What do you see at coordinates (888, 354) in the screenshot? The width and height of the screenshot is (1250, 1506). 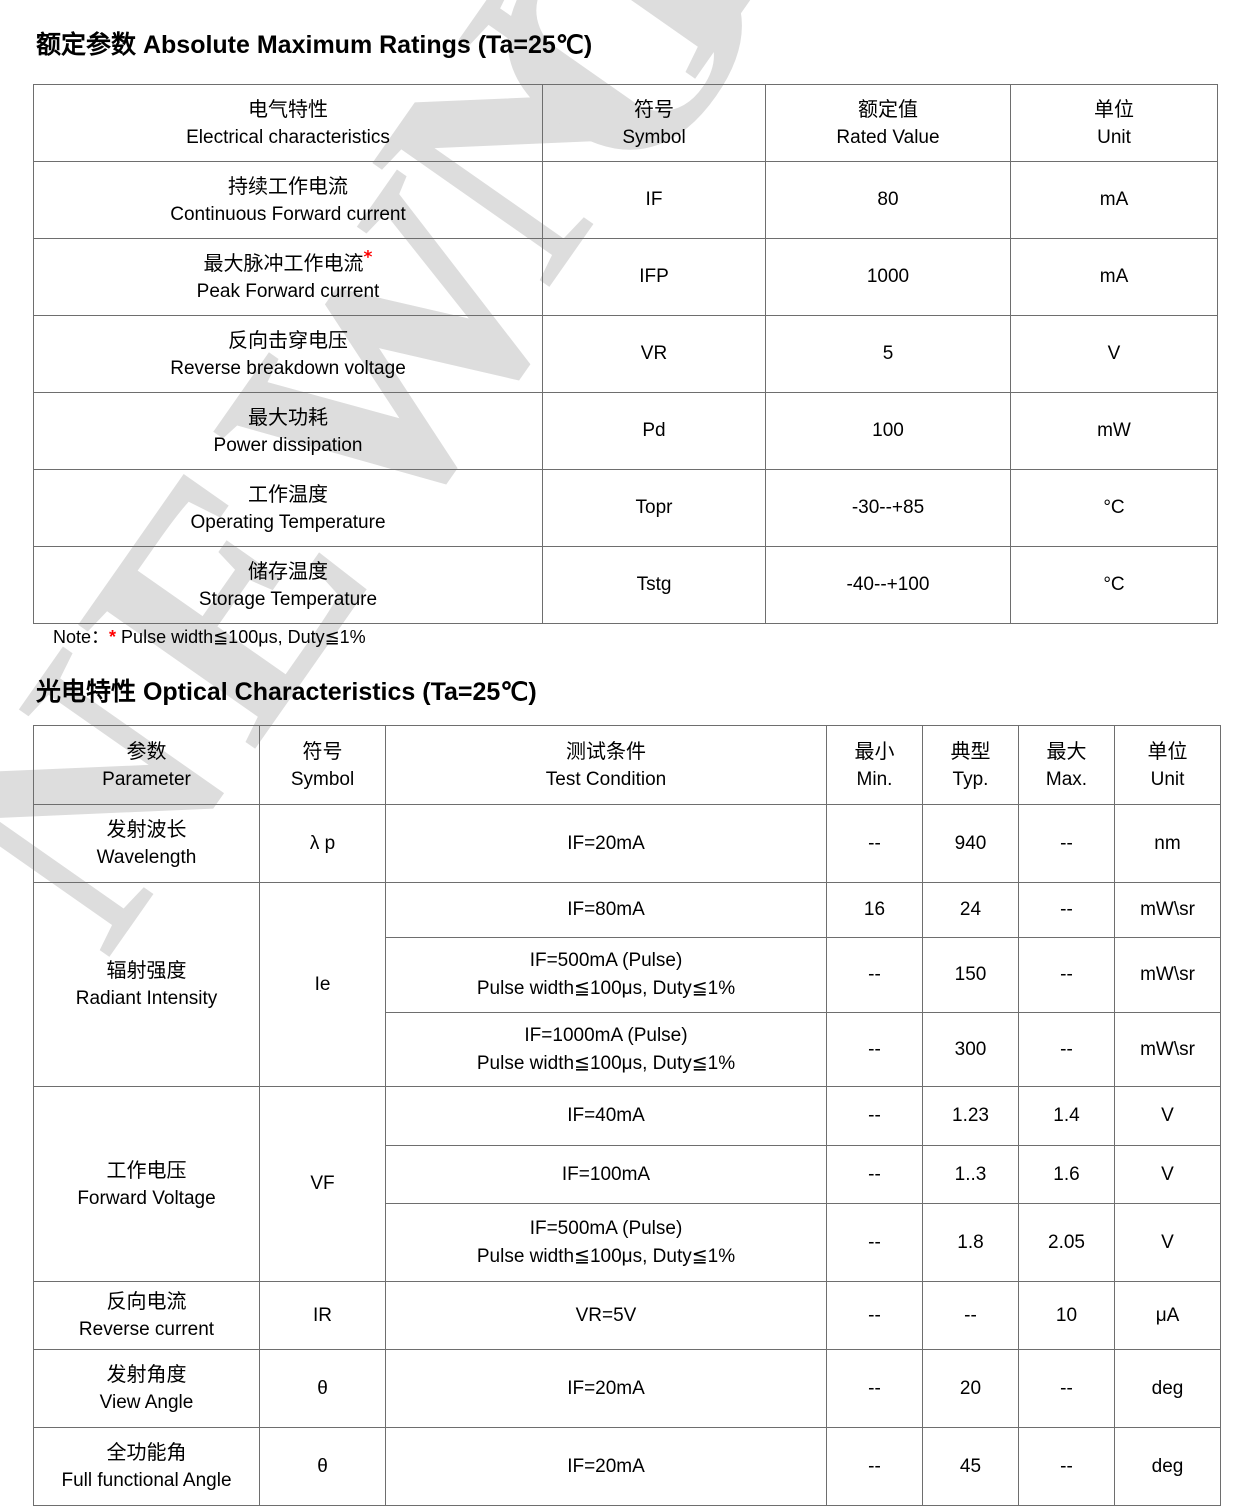 I see `row-rated-value: 5` at bounding box center [888, 354].